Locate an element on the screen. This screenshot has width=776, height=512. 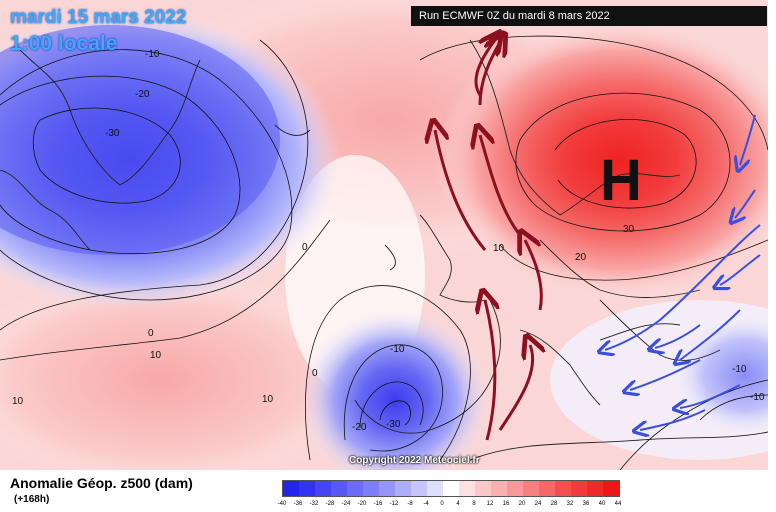
scandinavia-coast is located at coordinates (575, 127).